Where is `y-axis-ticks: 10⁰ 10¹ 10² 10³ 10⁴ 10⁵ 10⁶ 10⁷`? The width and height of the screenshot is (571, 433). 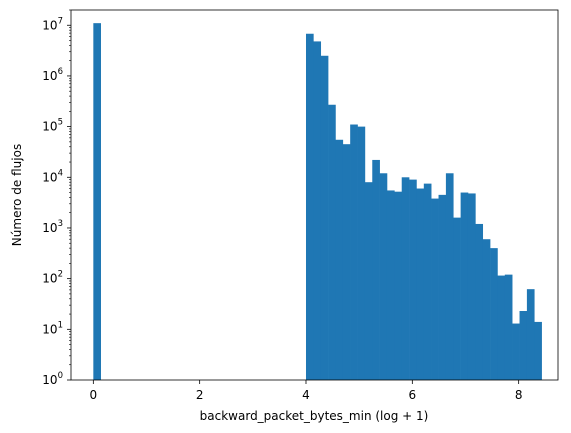
y-axis-ticks: 10⁰ 10¹ 10² 10³ 10⁴ 10⁵ 10⁶ 10⁷ is located at coordinates (56, 198).